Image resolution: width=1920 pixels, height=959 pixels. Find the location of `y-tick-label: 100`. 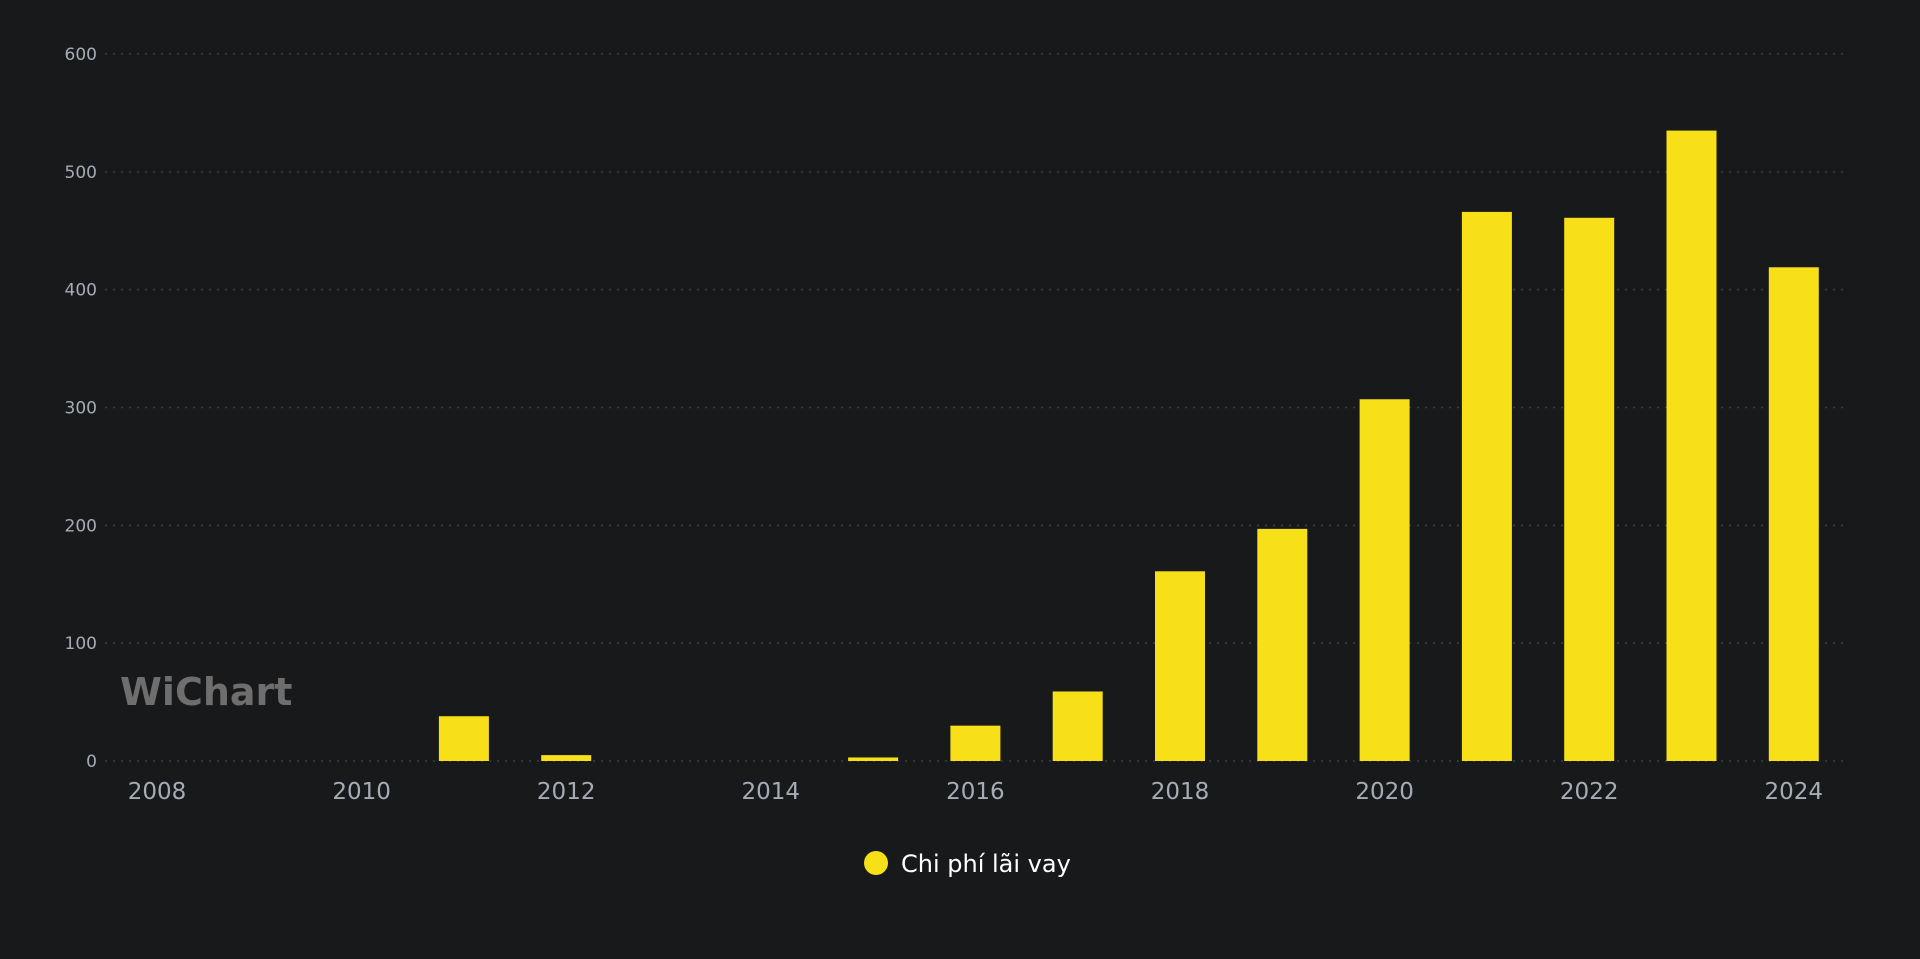

y-tick-label: 100 is located at coordinates (81, 644).